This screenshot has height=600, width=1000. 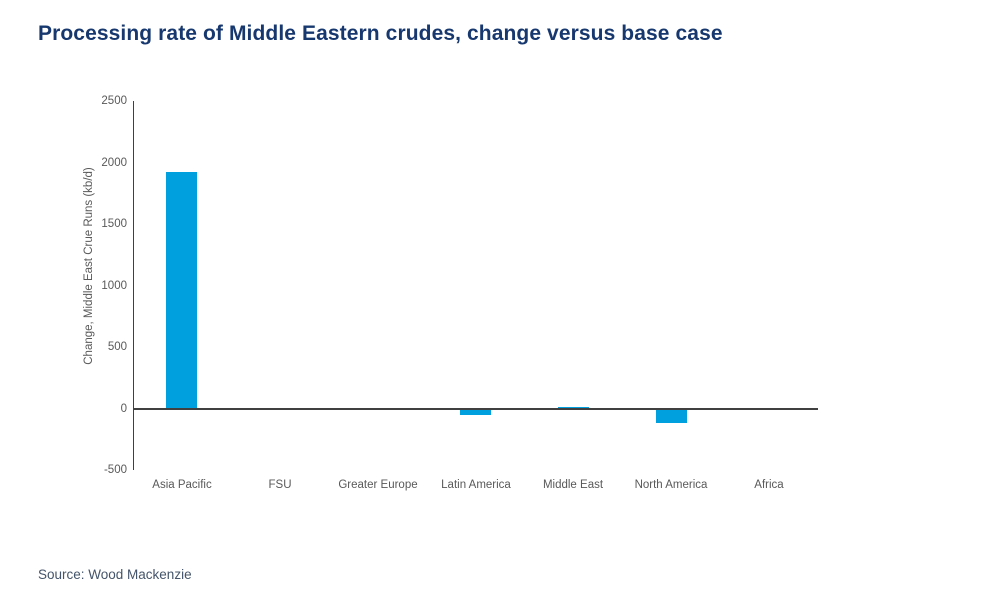 I want to click on x-label-middle-east: Middle East, so click(x=573, y=485).